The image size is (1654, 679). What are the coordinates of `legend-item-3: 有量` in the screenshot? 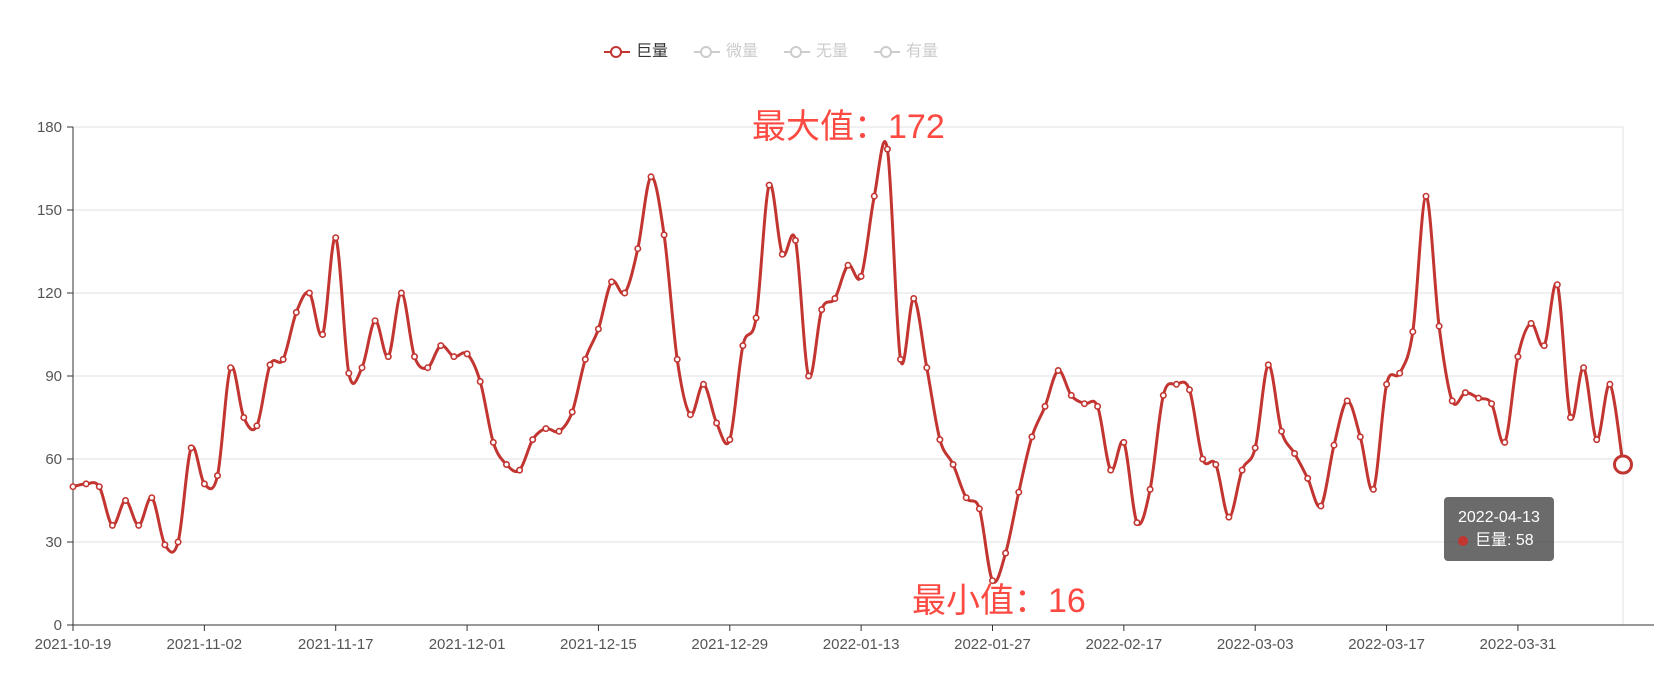 It's located at (906, 52).